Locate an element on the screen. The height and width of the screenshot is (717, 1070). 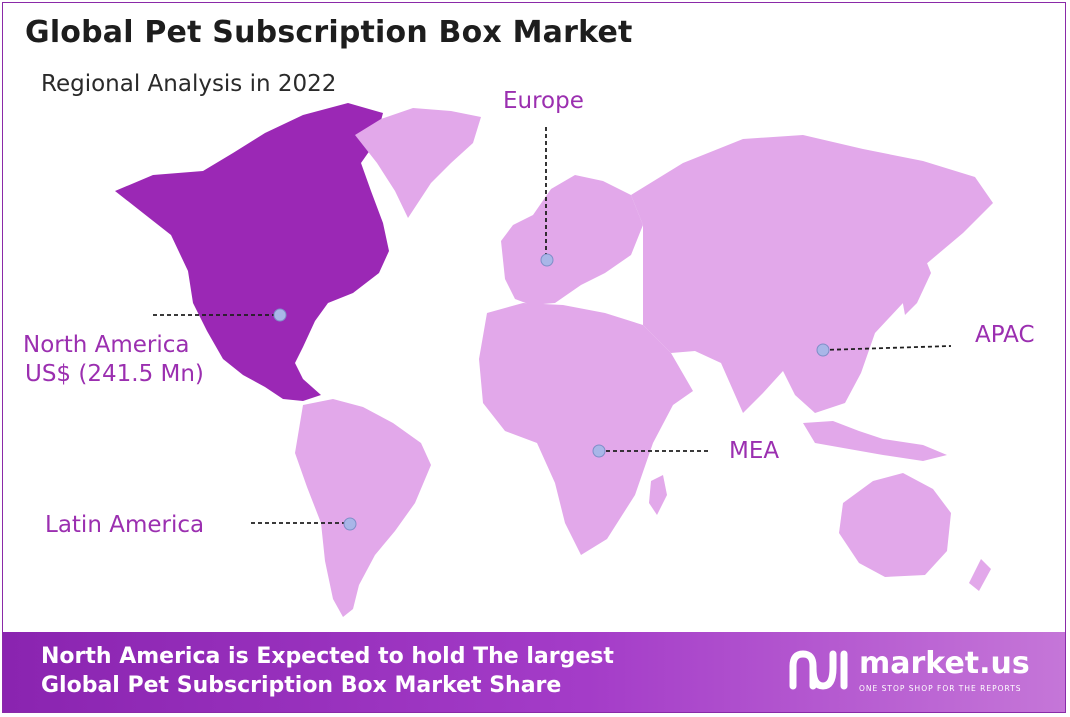
region-latin-america is located at coordinates (363, 508).